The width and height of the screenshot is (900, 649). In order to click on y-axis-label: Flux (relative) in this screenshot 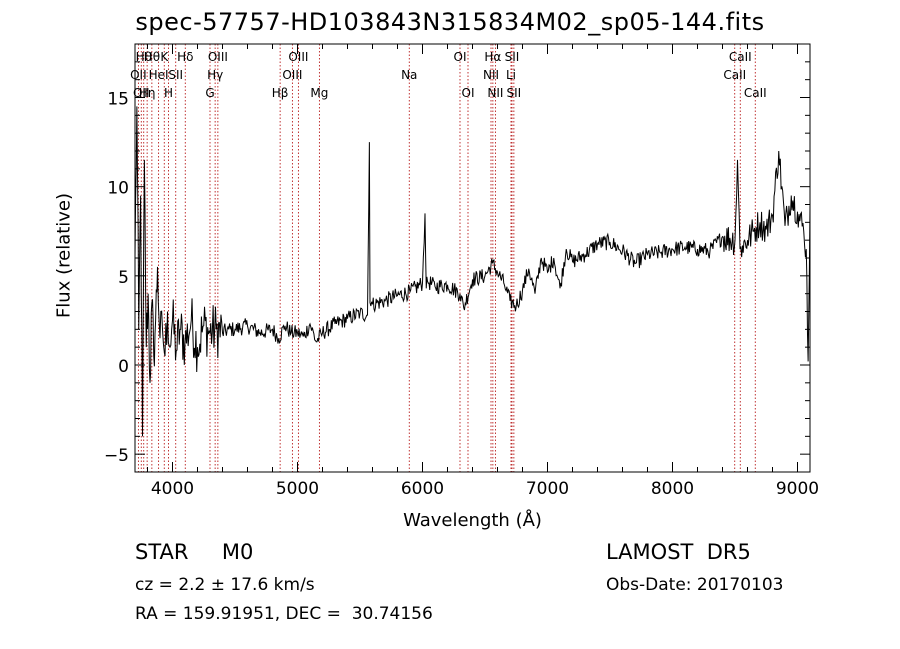, I will do `click(64, 255)`.